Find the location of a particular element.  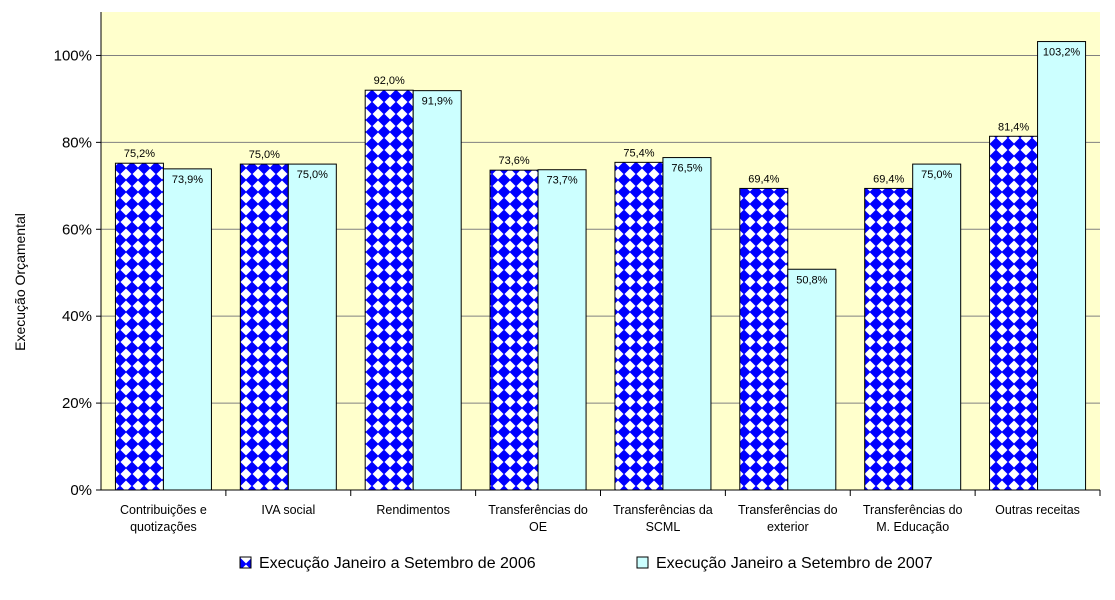

y-tick-label: 80% is located at coordinates (77, 142).